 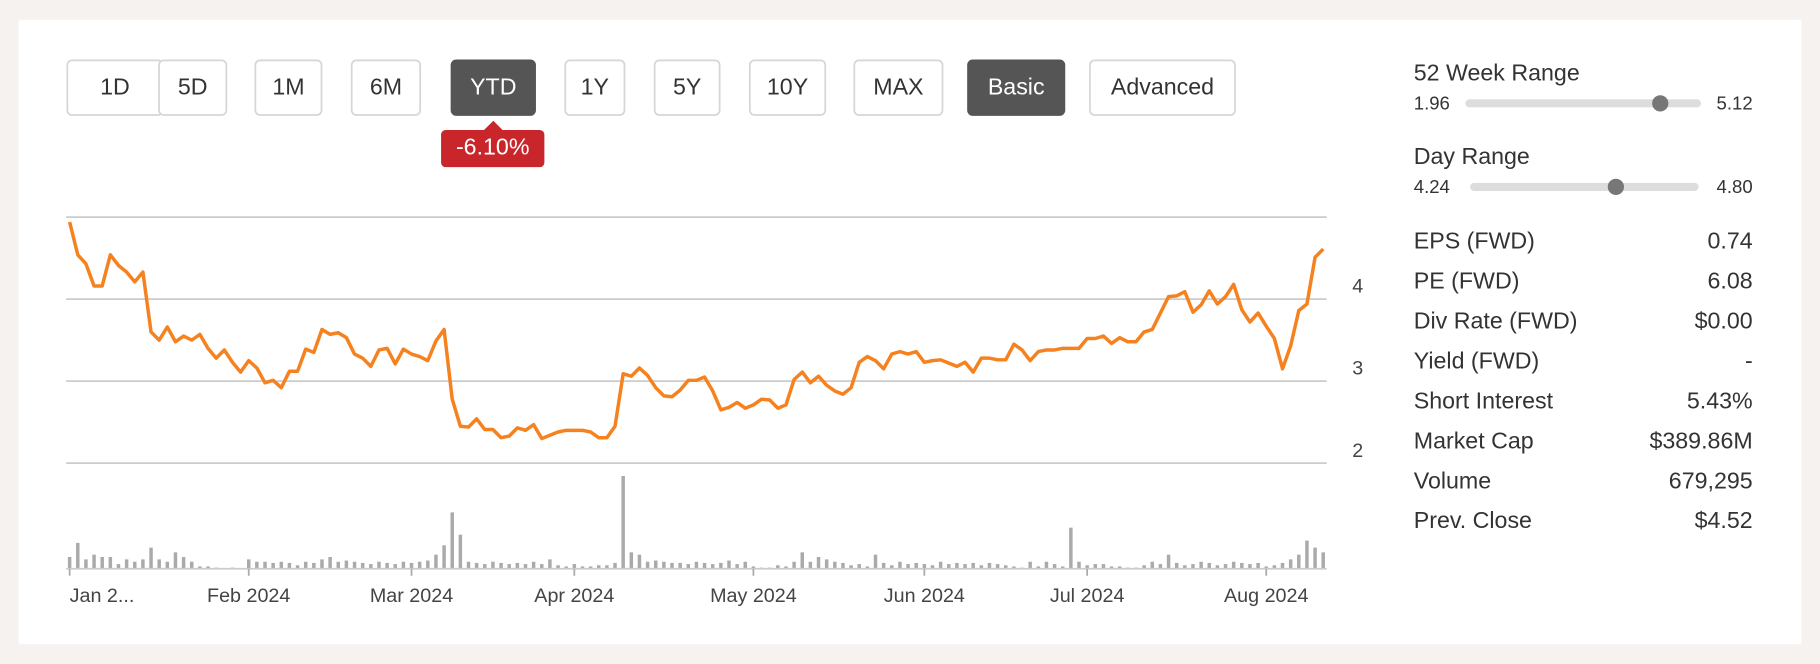 I want to click on button-label: YTD, so click(x=493, y=86).